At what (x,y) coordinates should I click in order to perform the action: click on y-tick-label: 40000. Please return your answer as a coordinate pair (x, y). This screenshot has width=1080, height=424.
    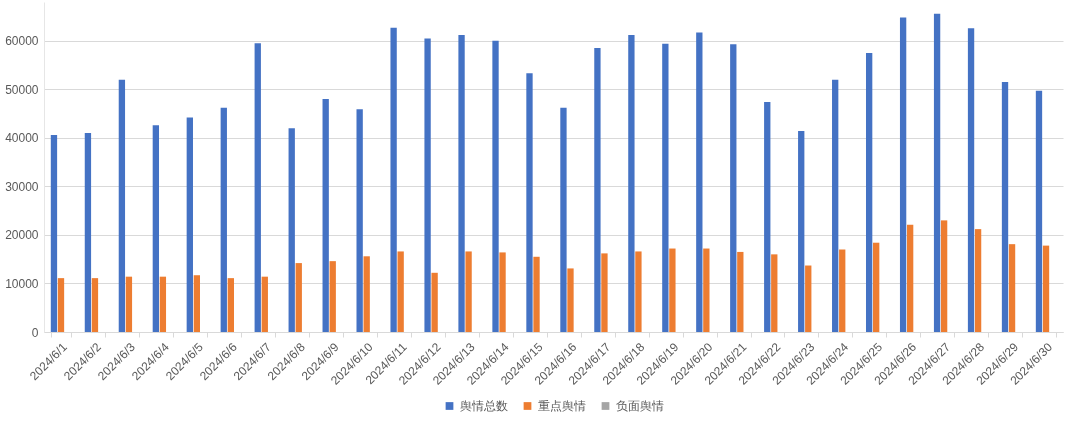
    Looking at the image, I should click on (22, 138).